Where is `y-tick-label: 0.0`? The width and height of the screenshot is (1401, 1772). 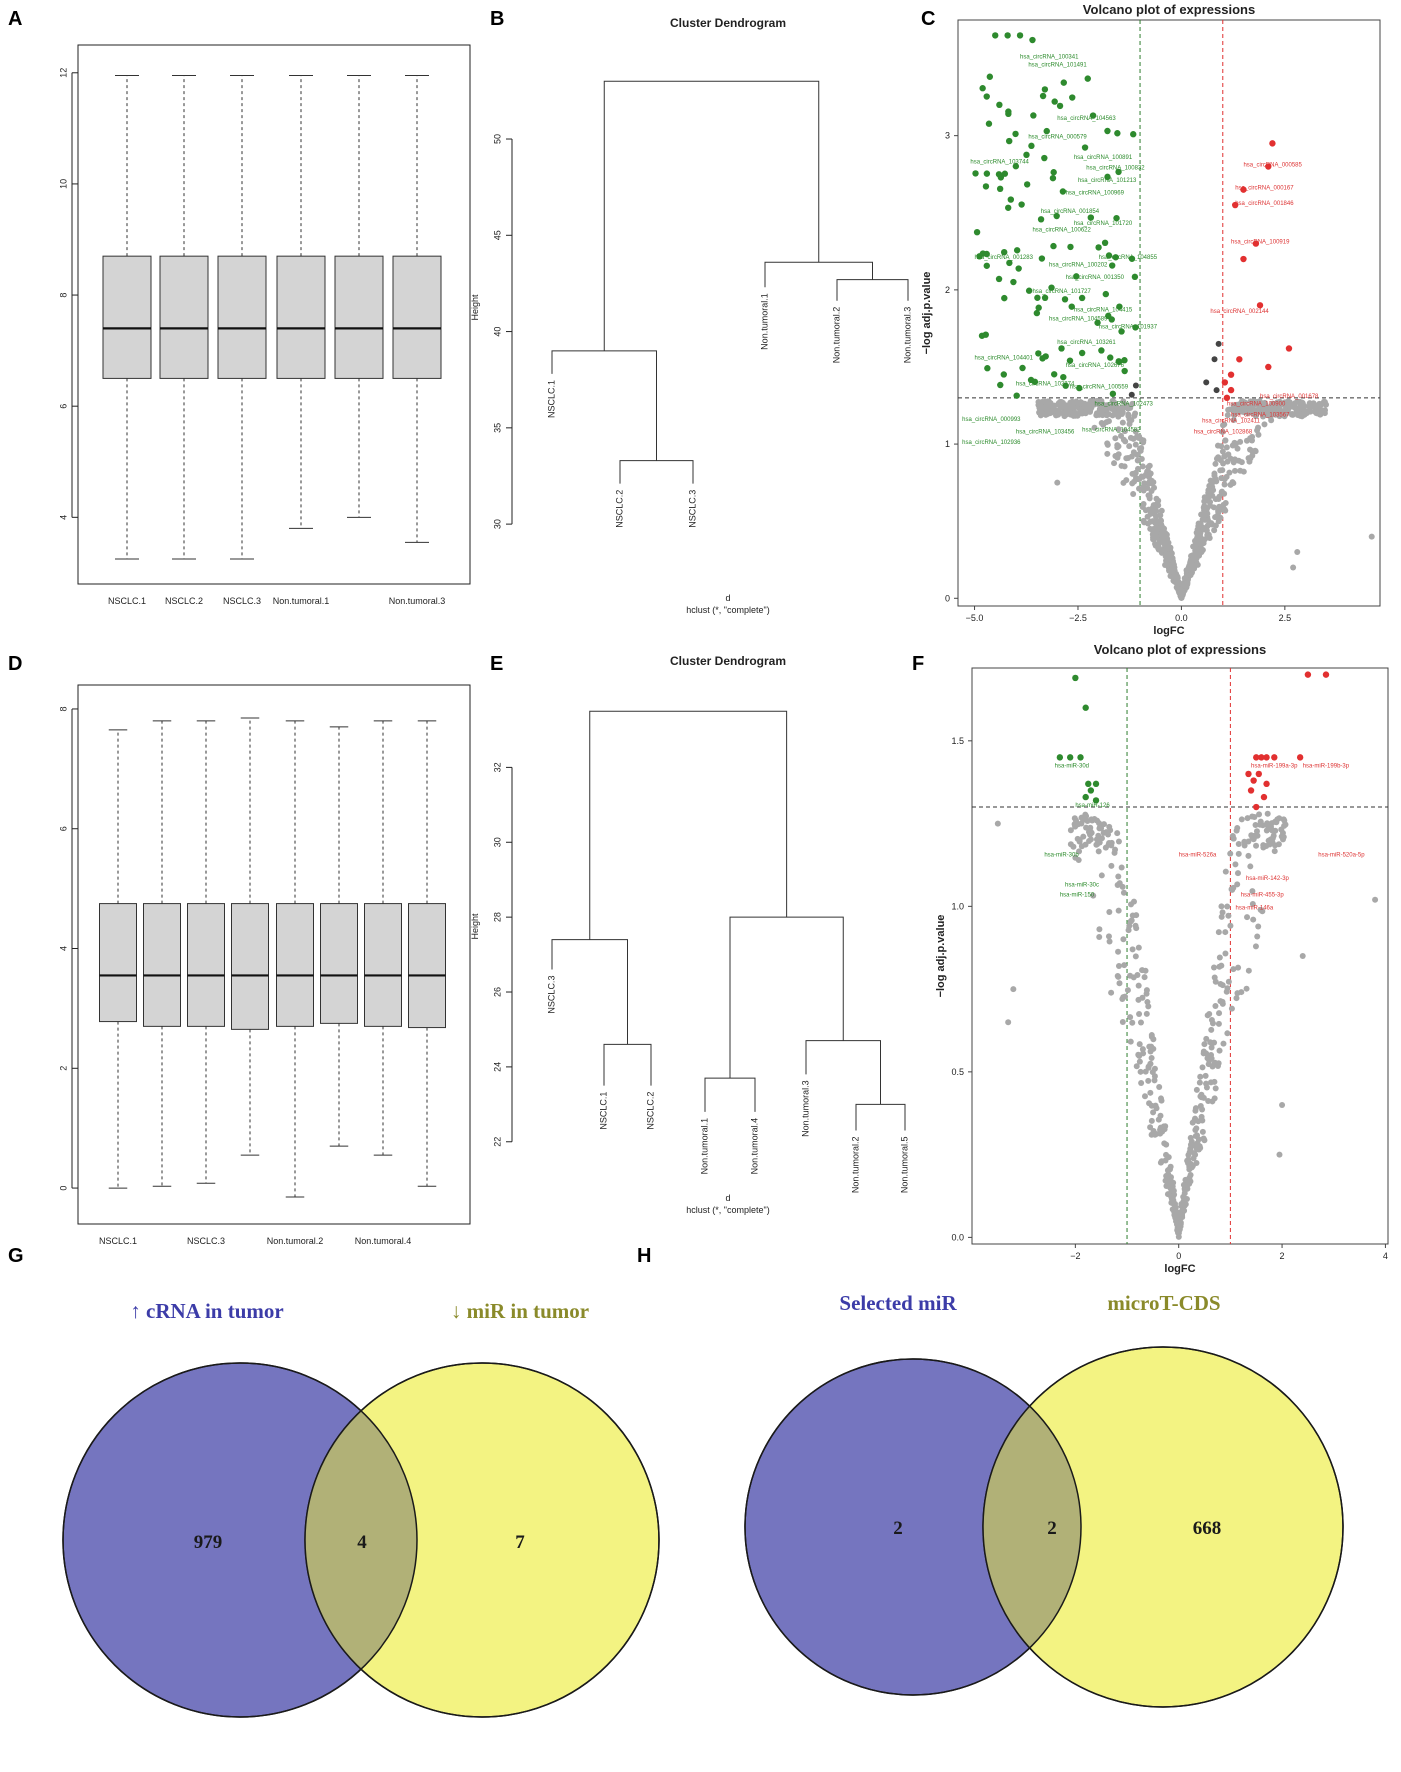
y-tick-label: 0.0 is located at coordinates (957, 1237).